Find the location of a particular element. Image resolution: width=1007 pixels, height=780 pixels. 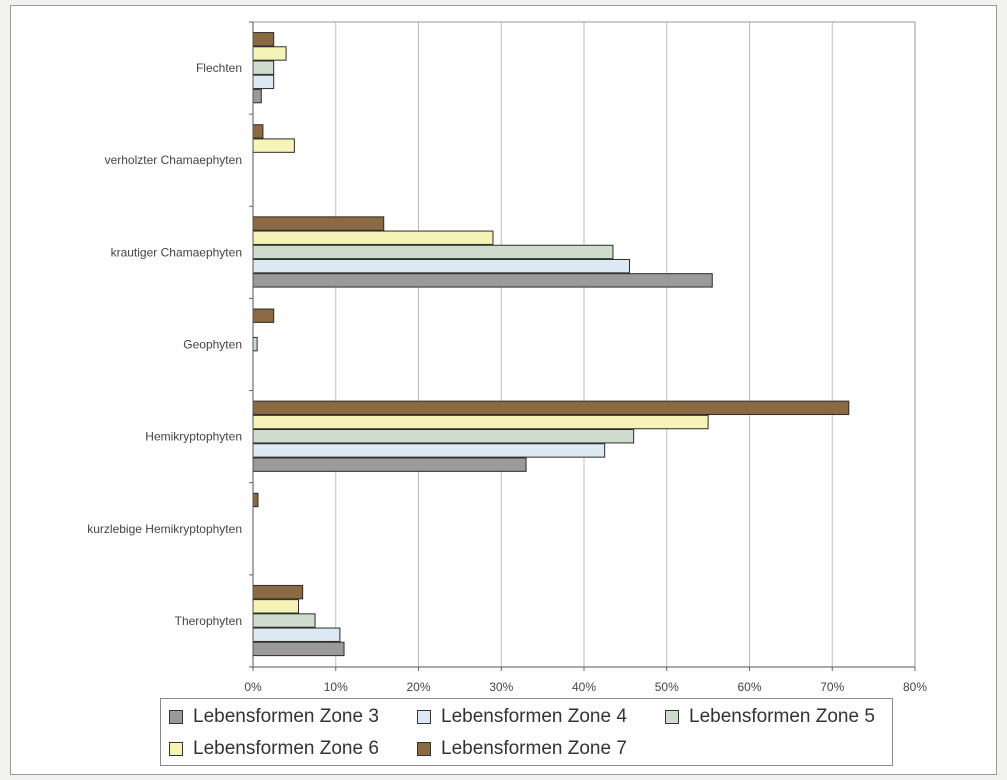

x-tick-label: 40% is located at coordinates (584, 687).